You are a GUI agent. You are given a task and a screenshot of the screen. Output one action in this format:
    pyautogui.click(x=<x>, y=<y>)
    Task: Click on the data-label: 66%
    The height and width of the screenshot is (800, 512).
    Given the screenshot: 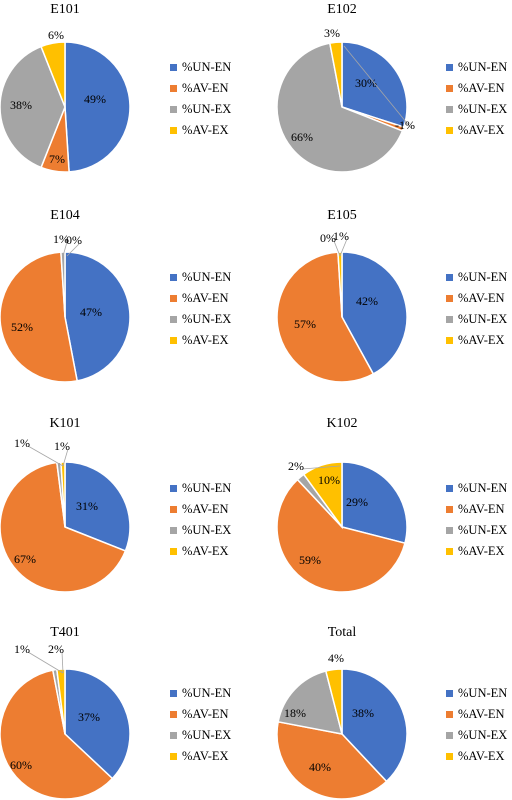 What is the action you would take?
    pyautogui.click(x=302, y=137)
    